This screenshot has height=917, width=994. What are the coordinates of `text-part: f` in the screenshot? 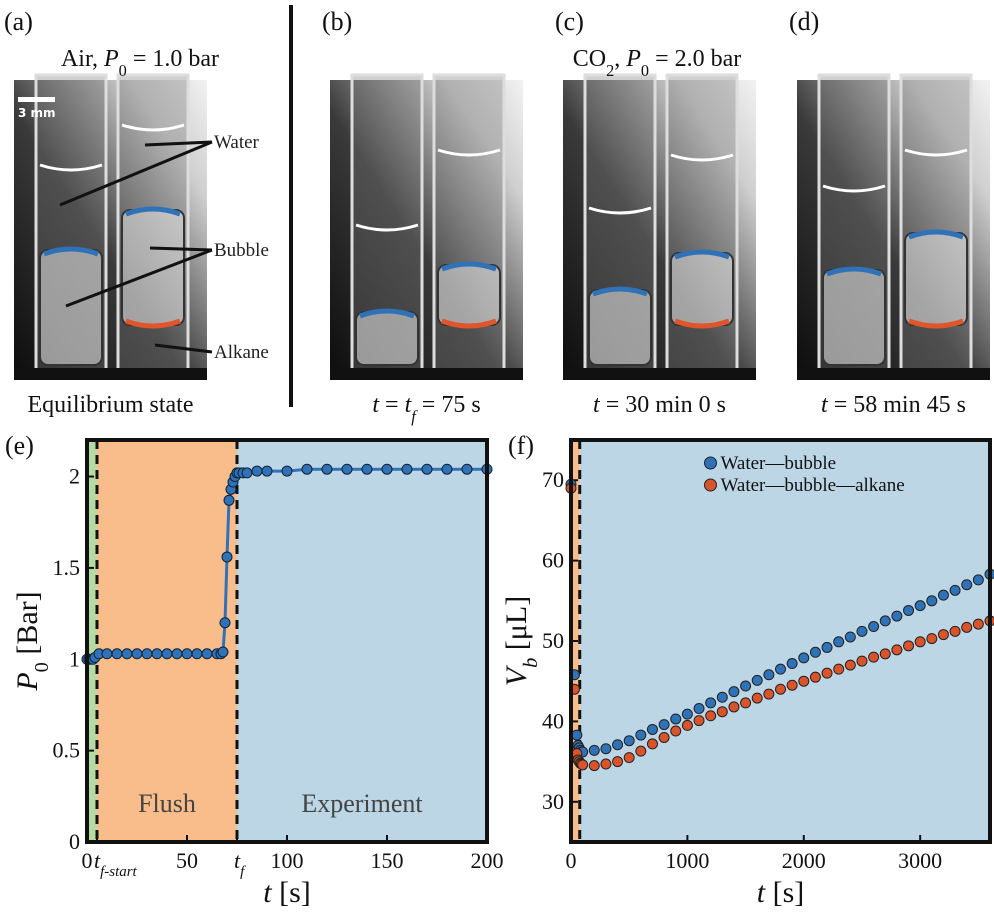 It's located at (414, 416).